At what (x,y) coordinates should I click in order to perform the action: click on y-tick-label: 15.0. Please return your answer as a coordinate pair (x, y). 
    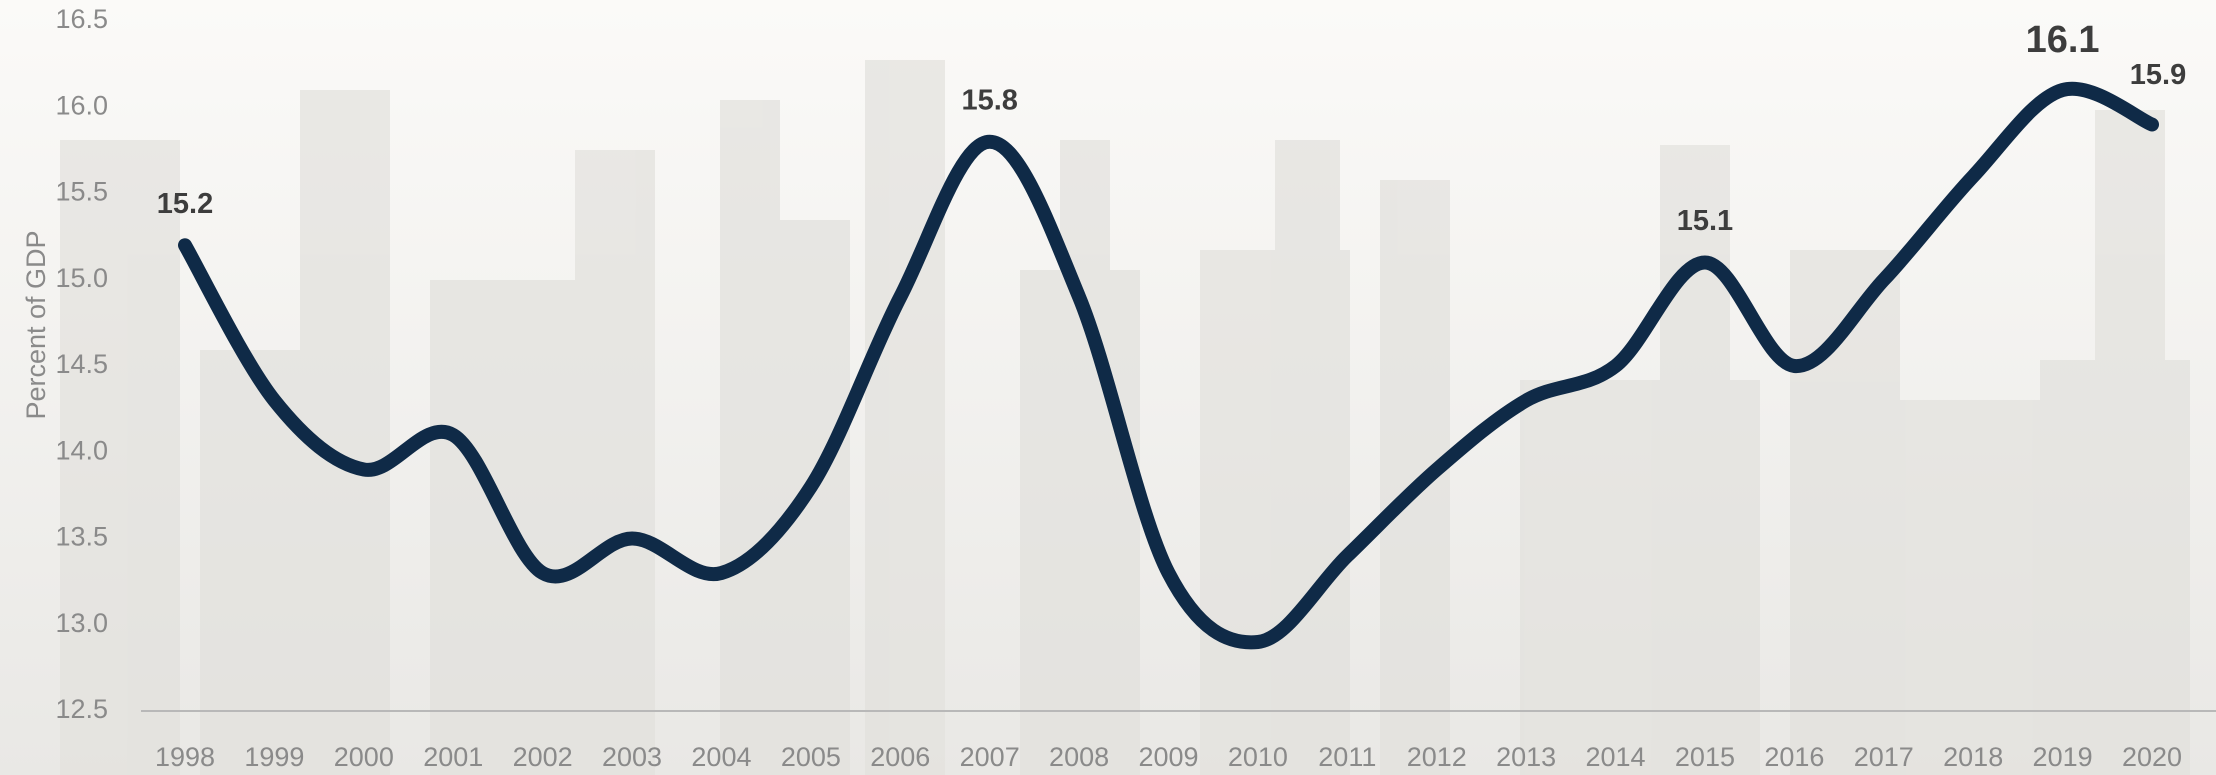
    Looking at the image, I should click on (81, 278).